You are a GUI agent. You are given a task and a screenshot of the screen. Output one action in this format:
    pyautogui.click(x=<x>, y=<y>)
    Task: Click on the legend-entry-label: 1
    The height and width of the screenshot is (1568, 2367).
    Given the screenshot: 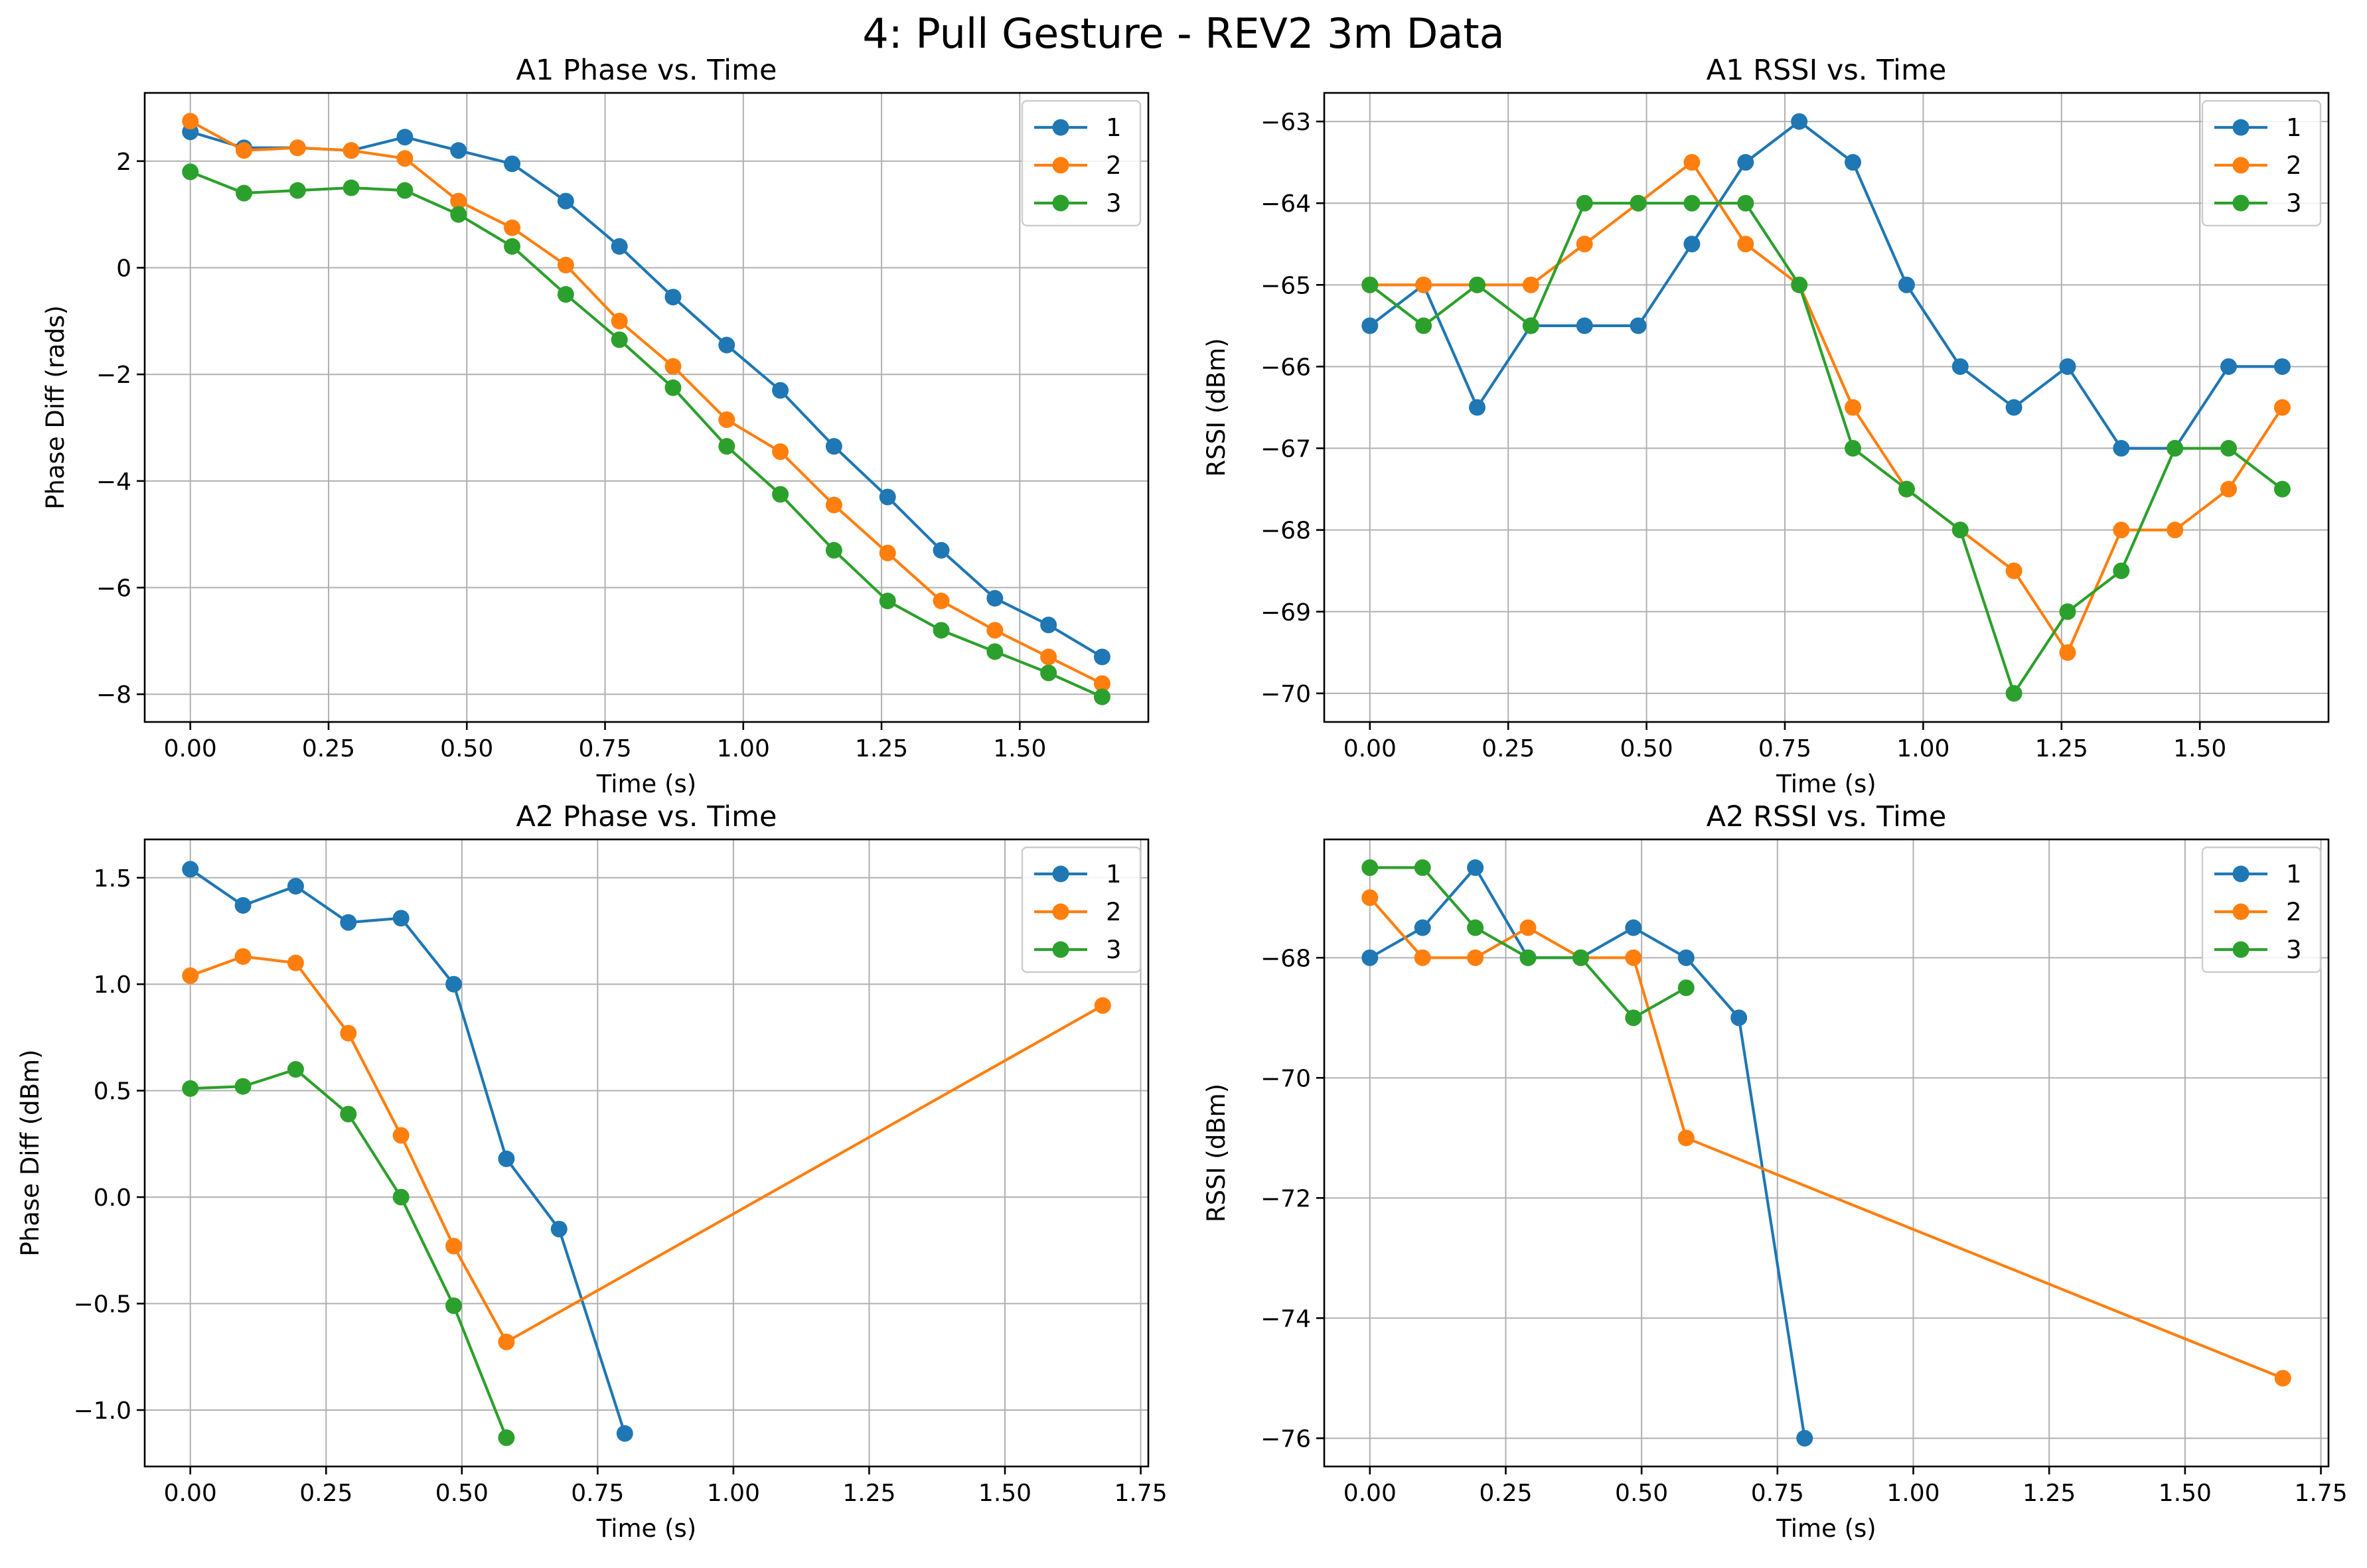 What is the action you would take?
    pyautogui.click(x=2294, y=127)
    